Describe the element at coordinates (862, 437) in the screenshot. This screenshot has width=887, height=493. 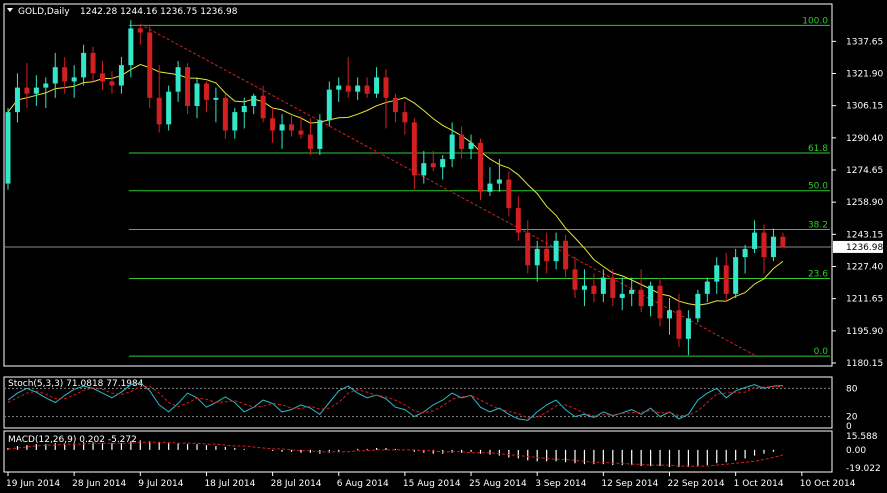
I see `macd-tick-label: 15.588` at that location.